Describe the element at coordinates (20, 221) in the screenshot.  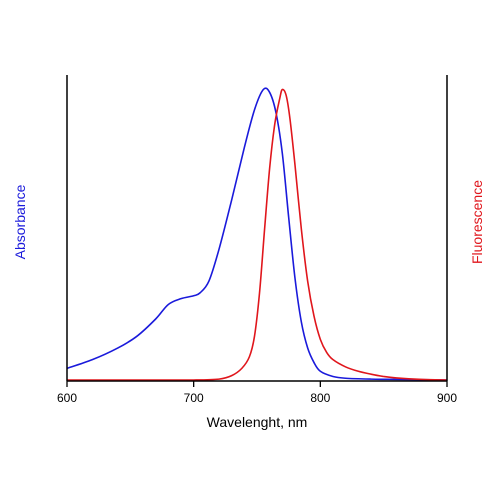
I see `left-y-axis-title: Absorbance` at that location.